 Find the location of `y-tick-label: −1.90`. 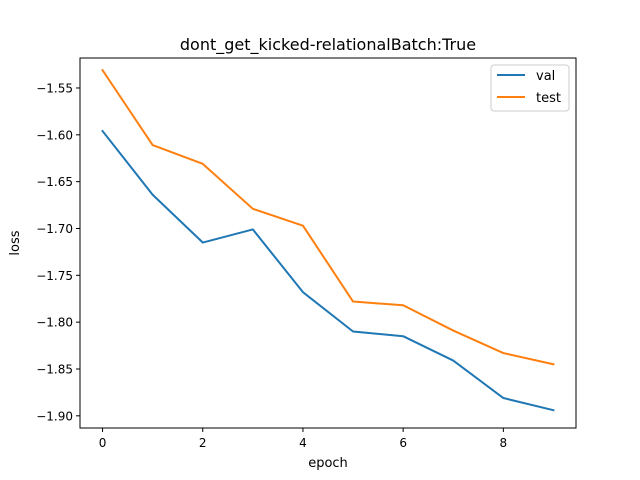

y-tick-label: −1.90 is located at coordinates (54, 416).